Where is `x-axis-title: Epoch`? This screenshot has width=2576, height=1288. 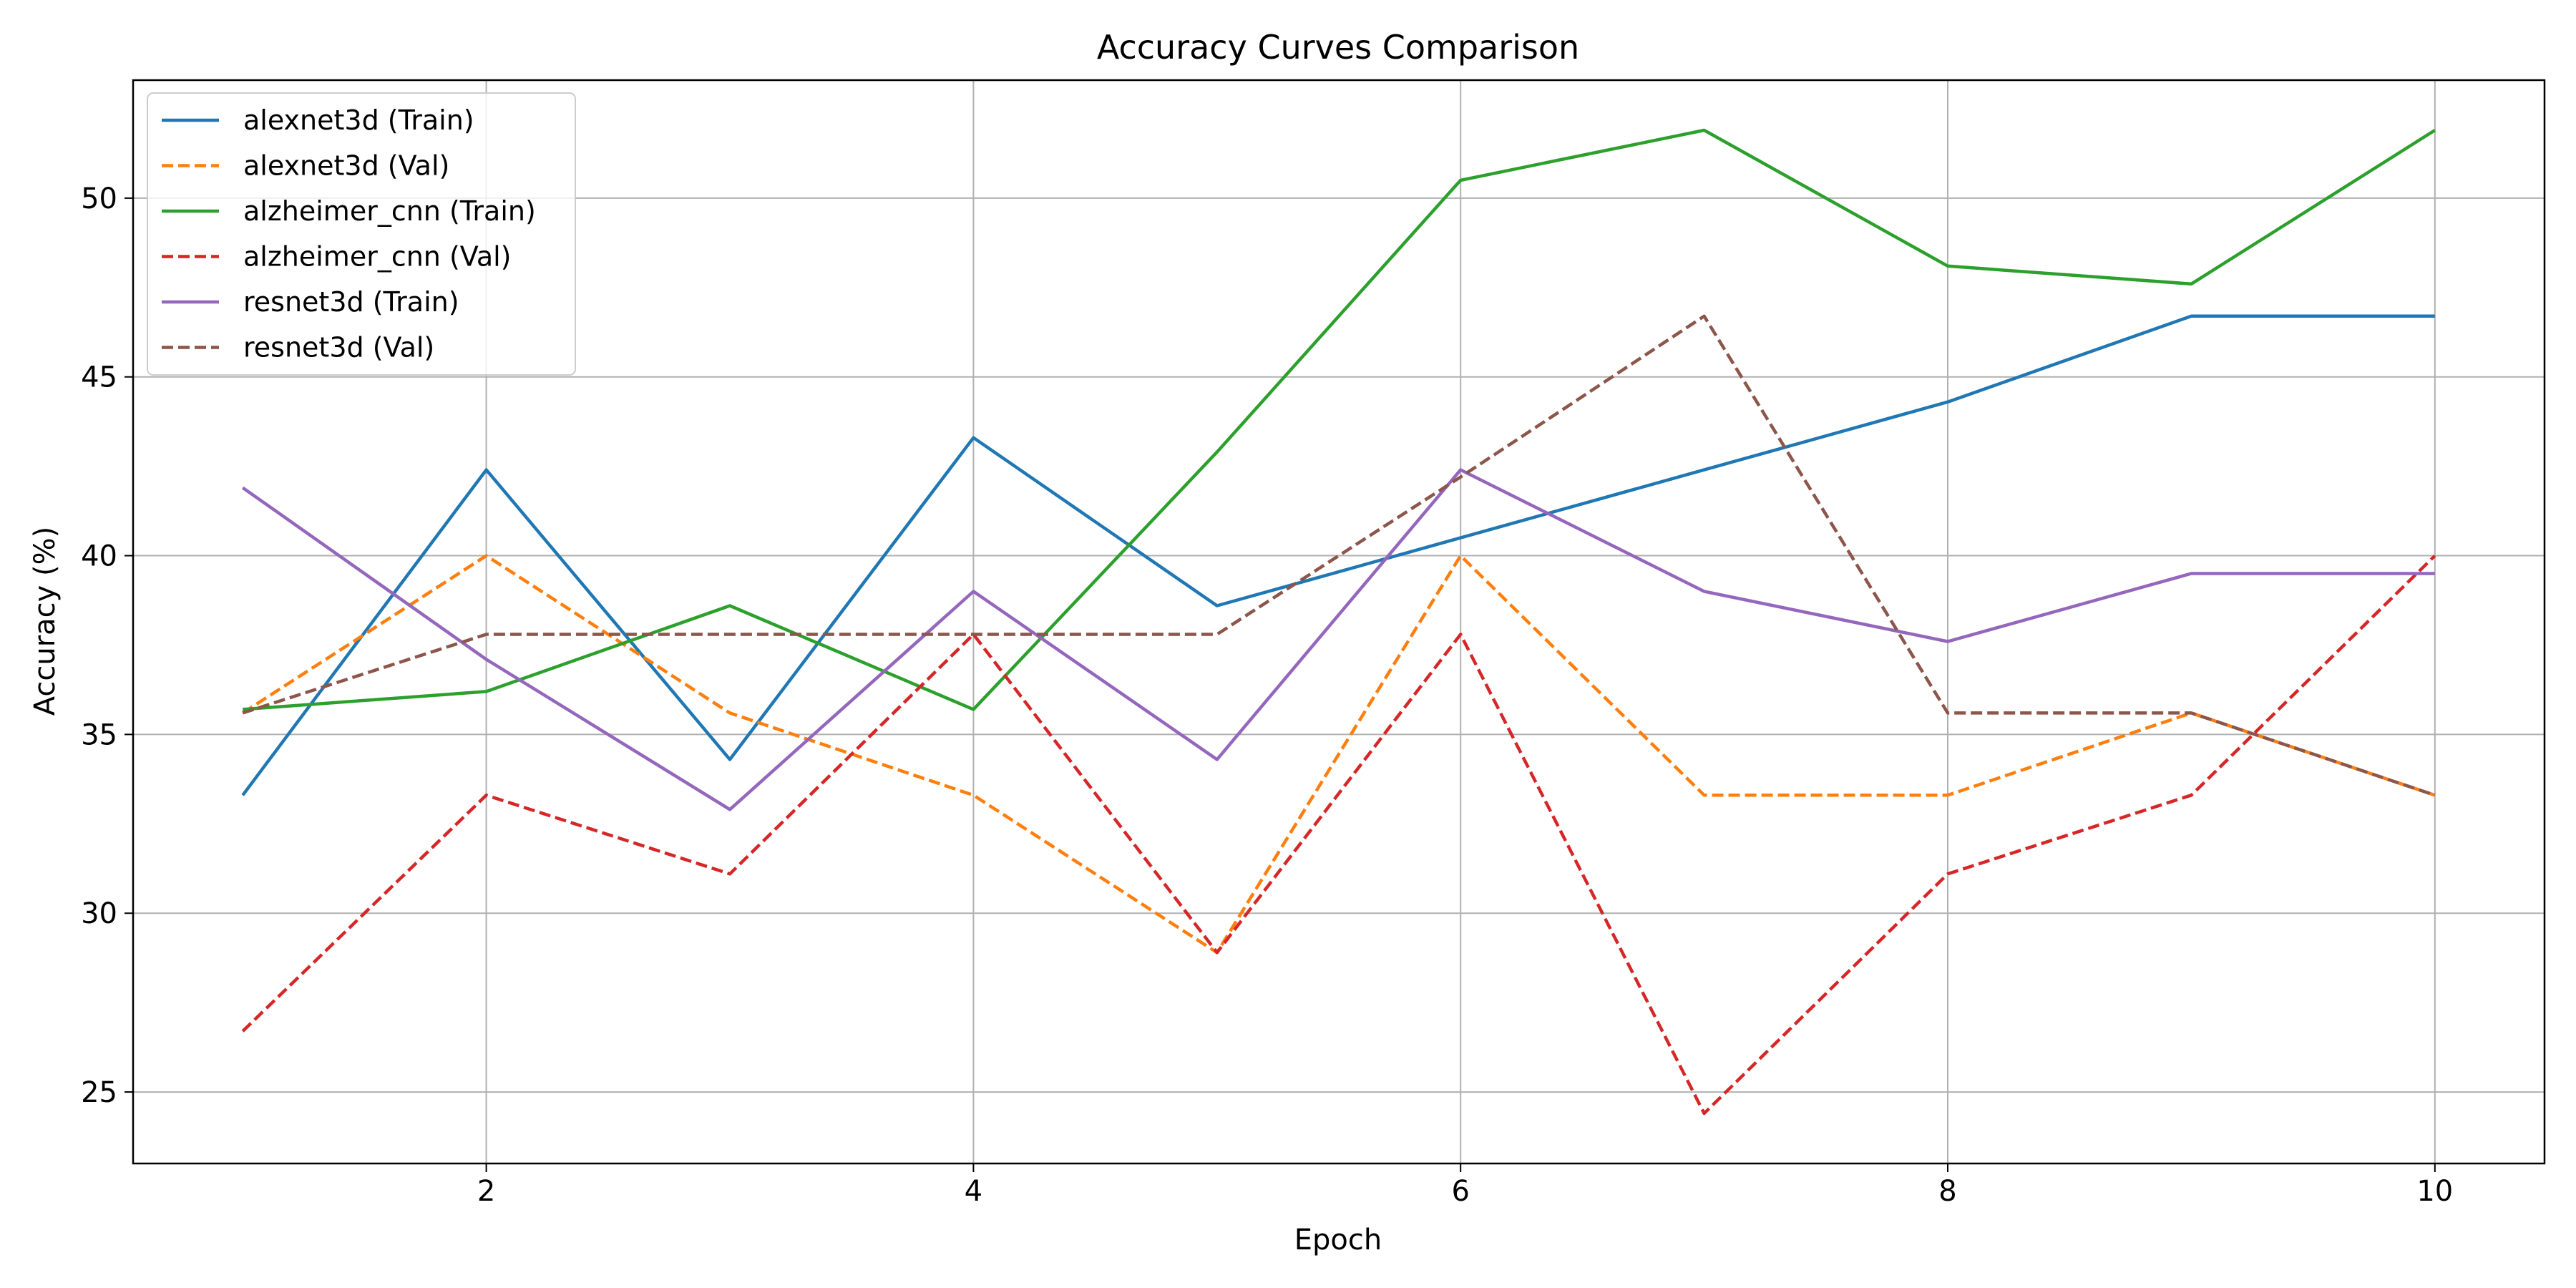 x-axis-title: Epoch is located at coordinates (1338, 1240).